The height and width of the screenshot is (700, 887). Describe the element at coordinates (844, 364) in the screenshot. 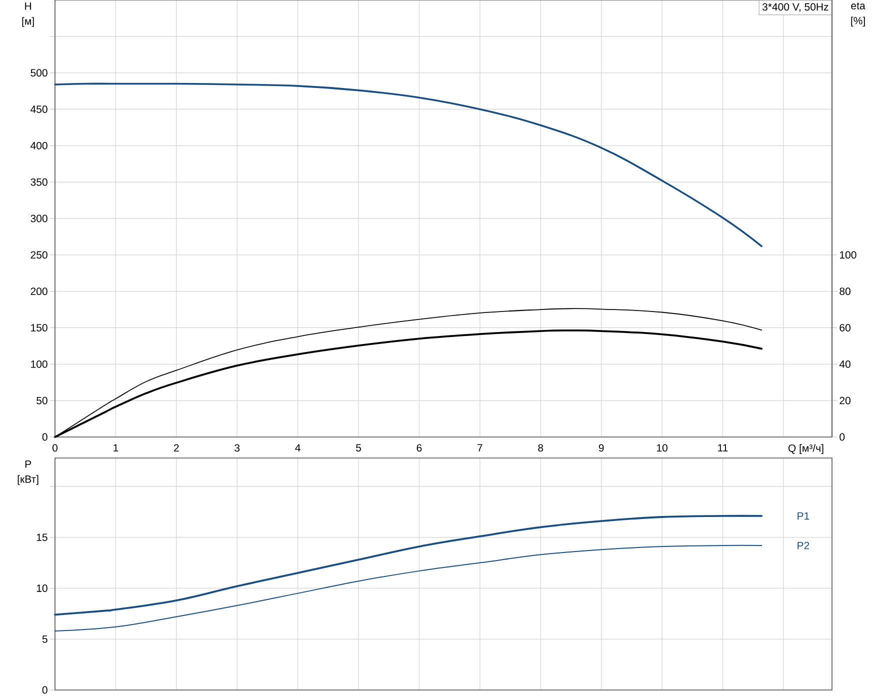

I see `y2-tick-label: 40` at that location.